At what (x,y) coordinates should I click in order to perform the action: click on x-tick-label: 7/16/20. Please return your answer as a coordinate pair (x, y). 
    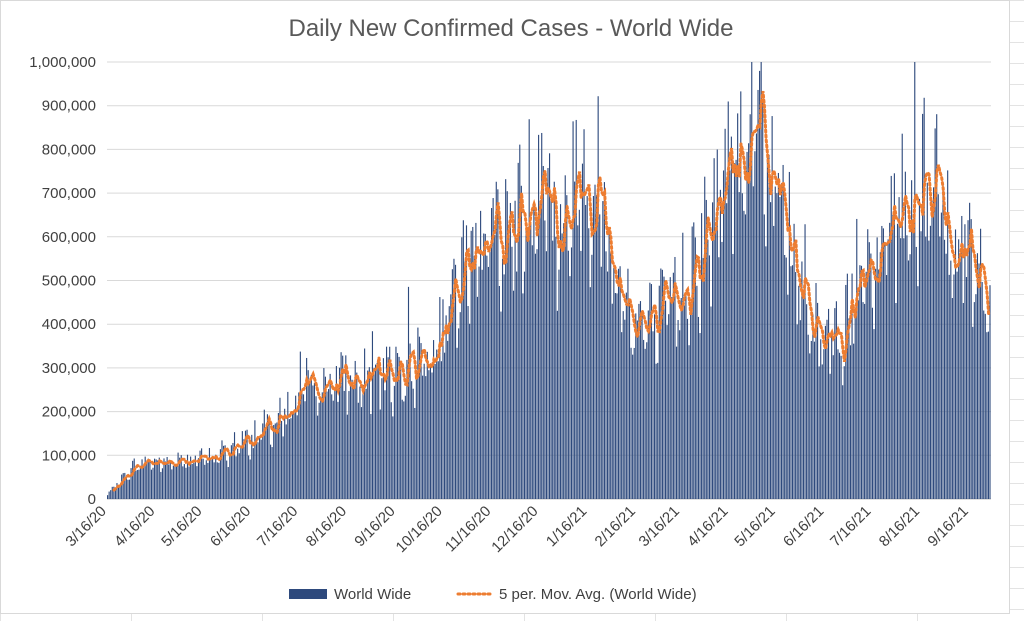
    Looking at the image, I should click on (277, 526).